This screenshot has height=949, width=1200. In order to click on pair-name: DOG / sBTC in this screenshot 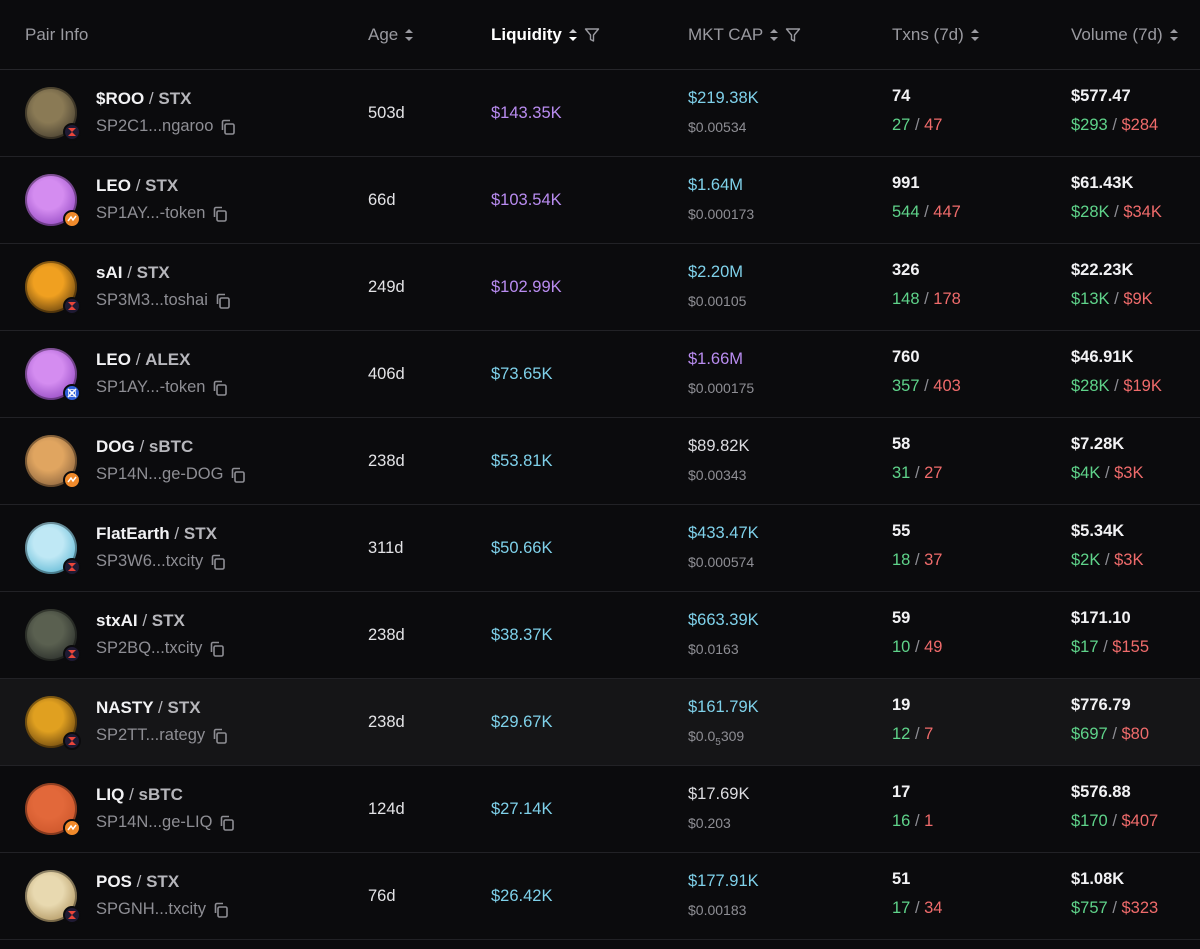, I will do `click(144, 447)`.